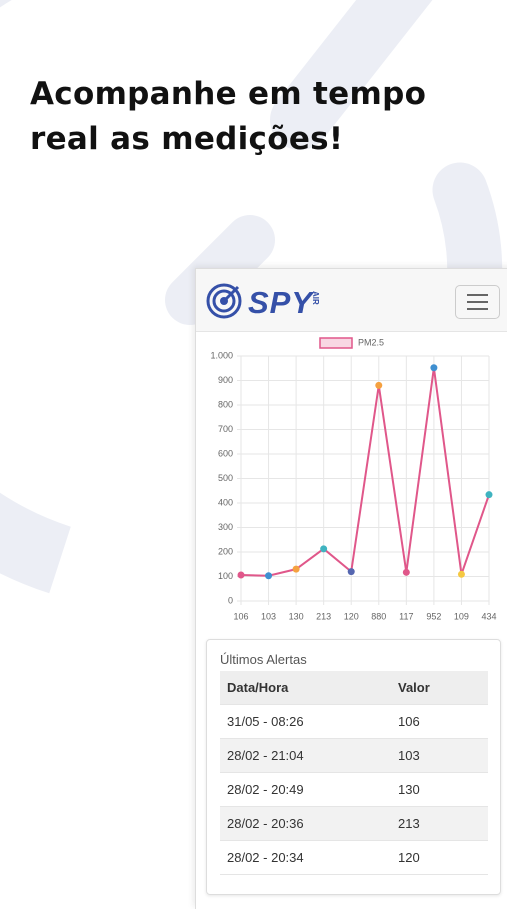 The image size is (507, 909). I want to click on table-row: 28/02 - 20:36 213, so click(354, 823).